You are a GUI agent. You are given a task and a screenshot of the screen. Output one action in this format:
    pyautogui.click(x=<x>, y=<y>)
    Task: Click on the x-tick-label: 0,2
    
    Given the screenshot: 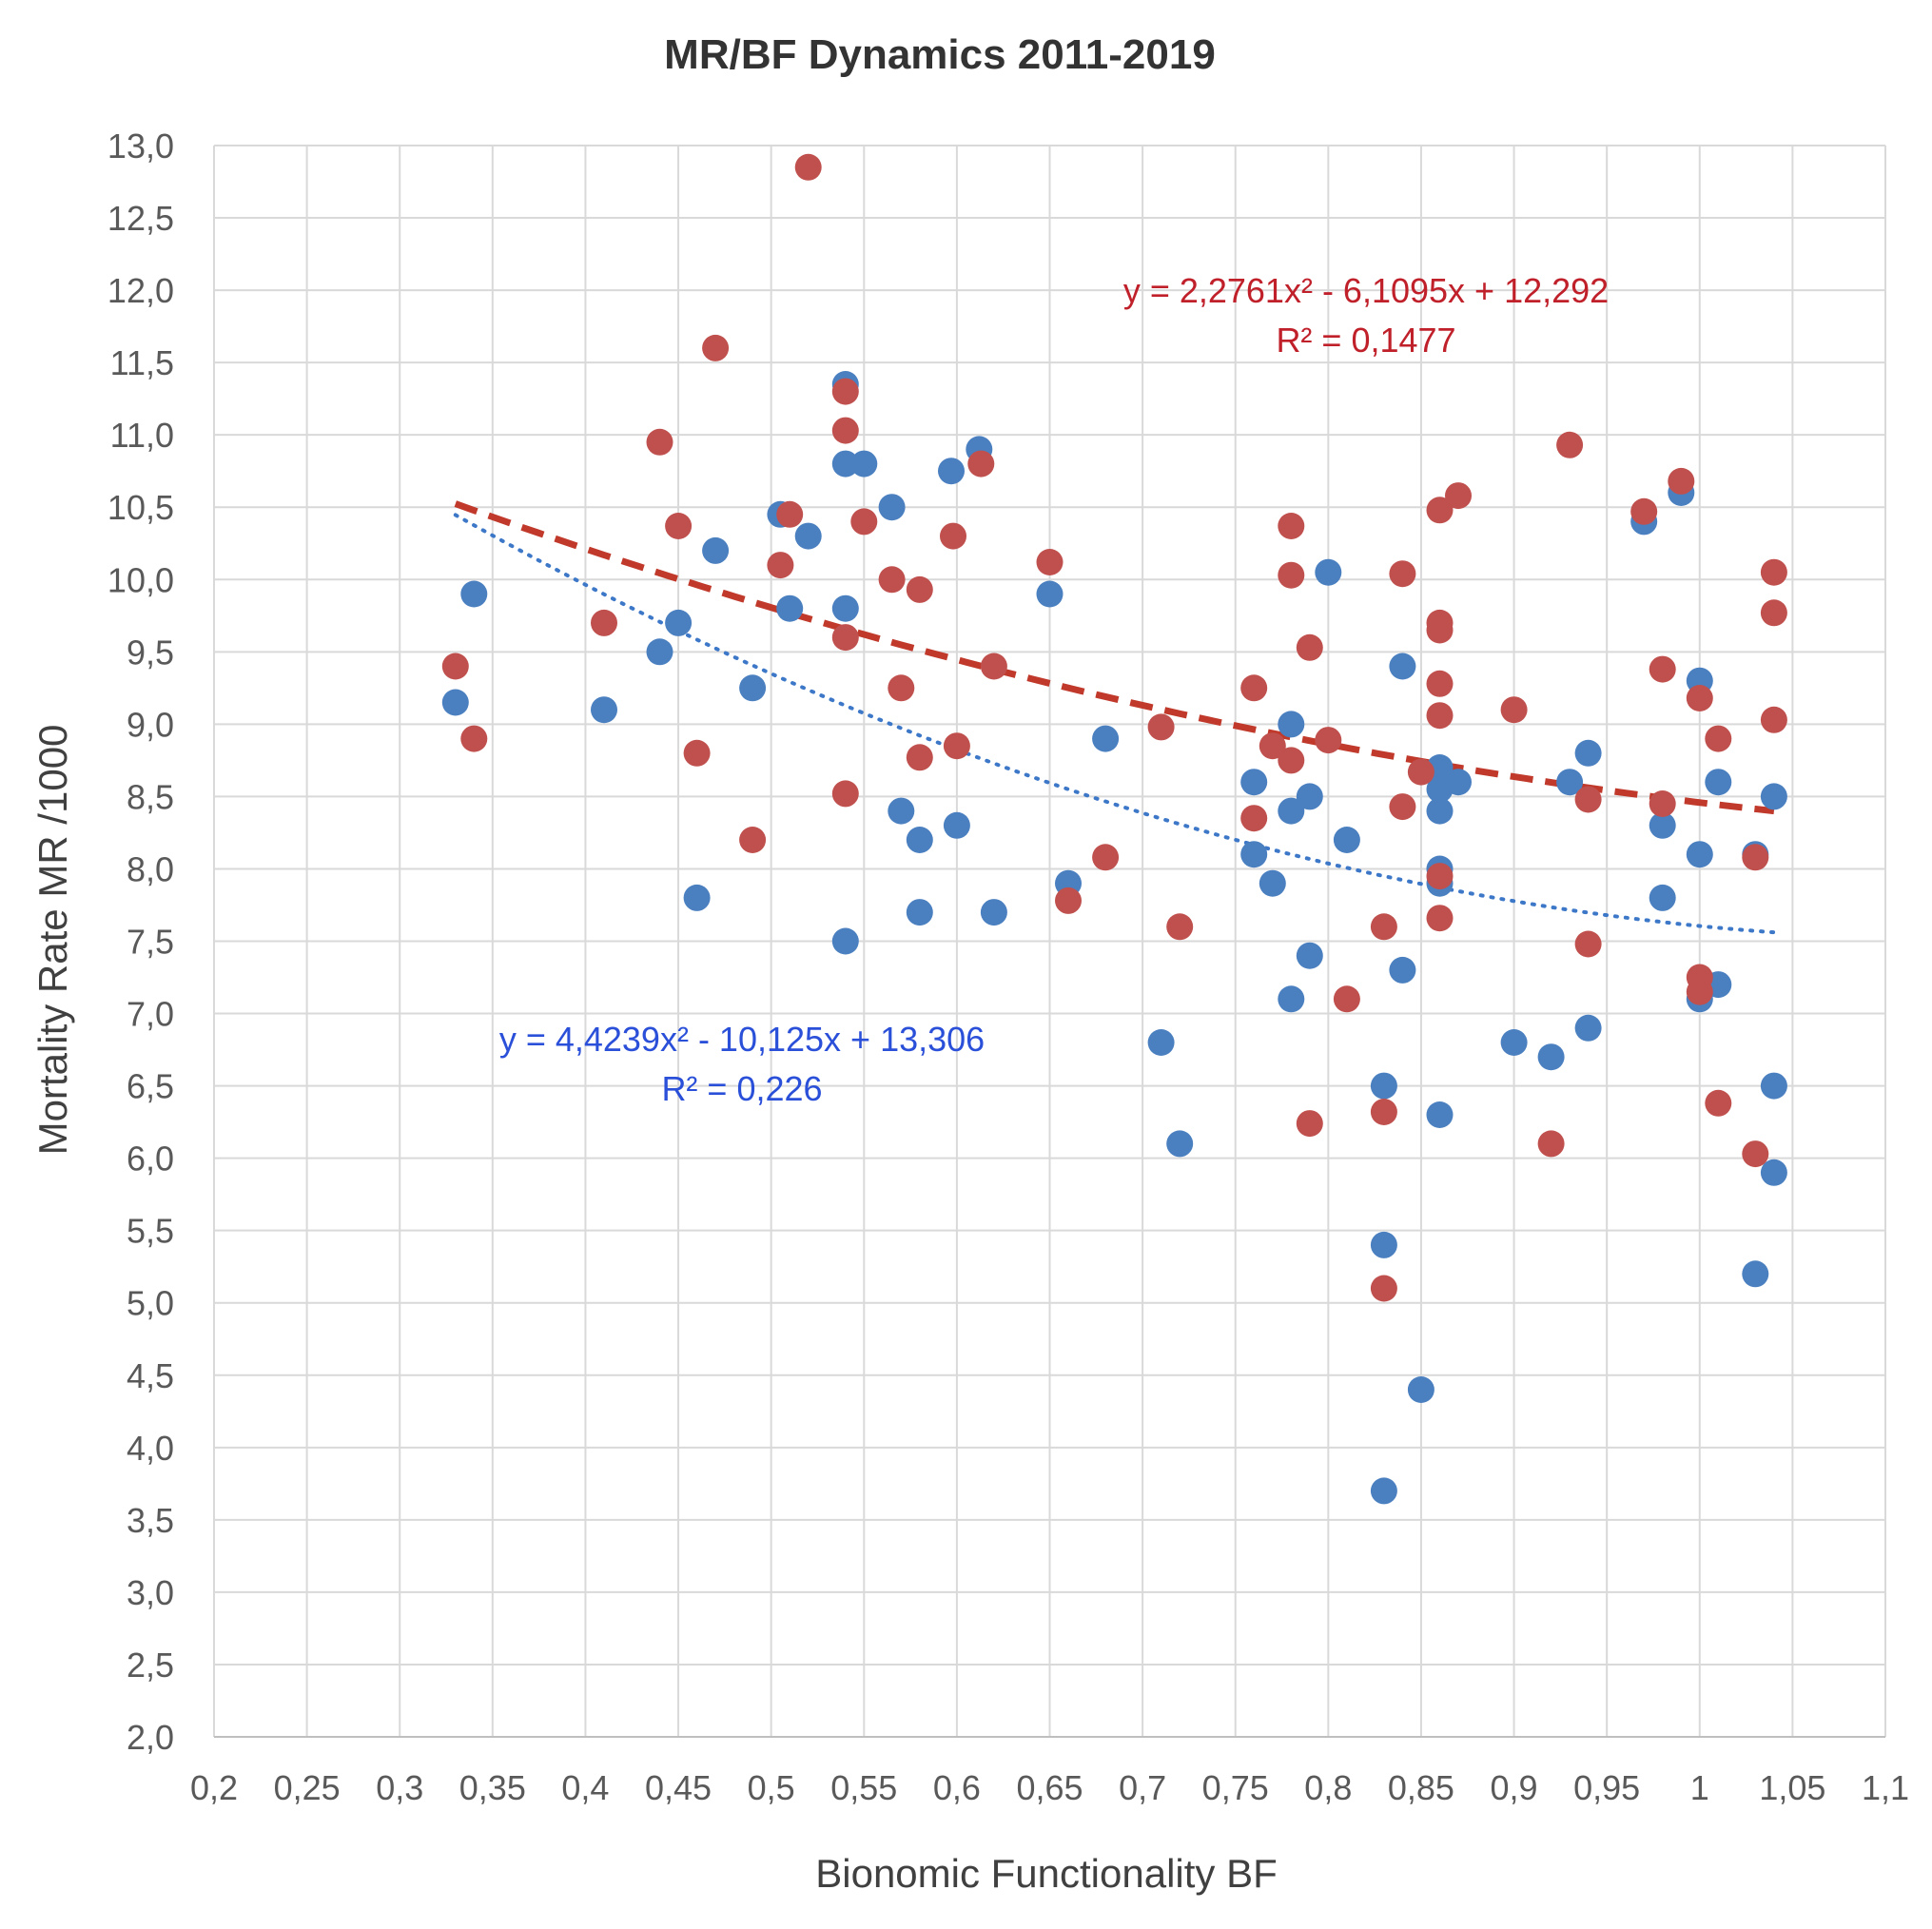 What is the action you would take?
    pyautogui.click(x=214, y=1787)
    